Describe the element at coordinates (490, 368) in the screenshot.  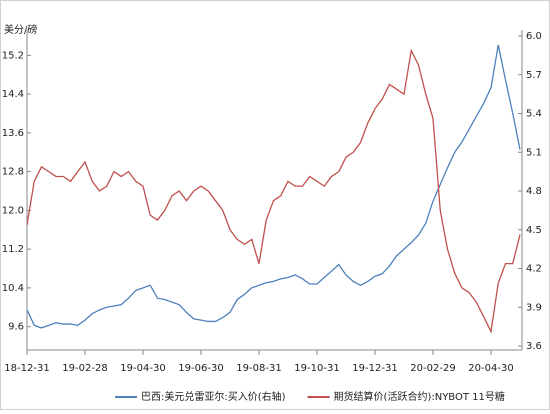
I see `x-tick-label: 20-04-30` at that location.